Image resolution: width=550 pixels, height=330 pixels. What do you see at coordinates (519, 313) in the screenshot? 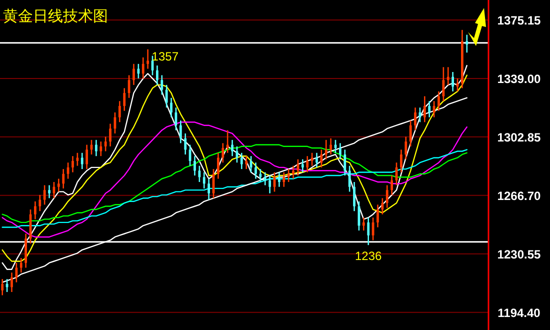
I see `ytick: 1194.40` at bounding box center [519, 313].